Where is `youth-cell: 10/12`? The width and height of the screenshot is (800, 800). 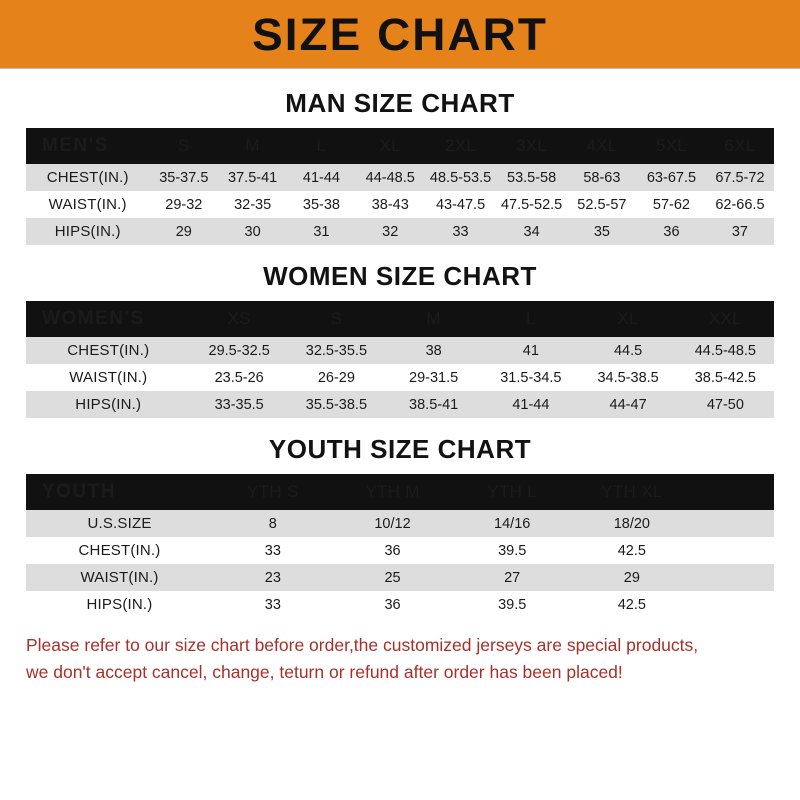 youth-cell: 10/12 is located at coordinates (392, 523).